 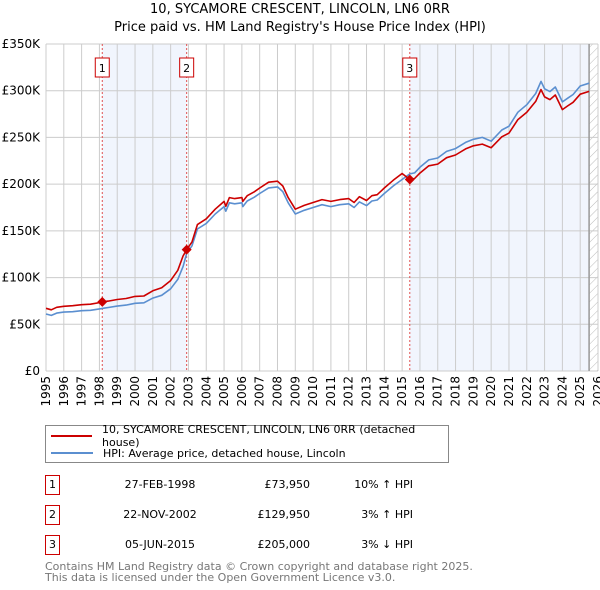 What do you see at coordinates (160, 484) in the screenshot?
I see `sale-date: 27-FEB-1998` at bounding box center [160, 484].